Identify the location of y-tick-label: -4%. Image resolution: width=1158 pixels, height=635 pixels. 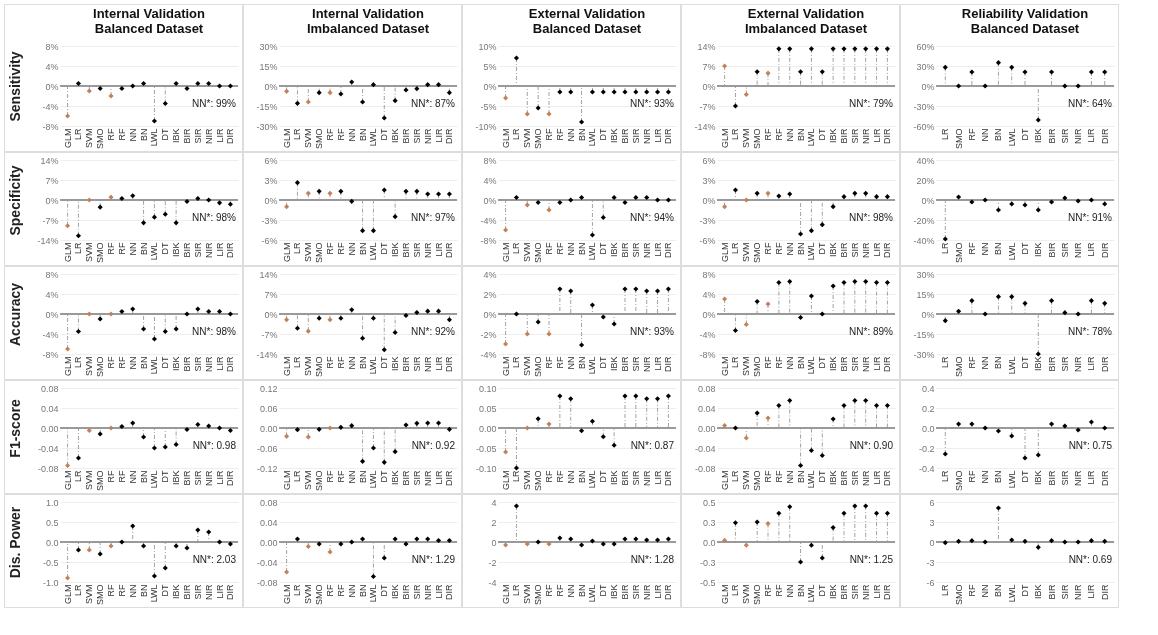
(50, 106).